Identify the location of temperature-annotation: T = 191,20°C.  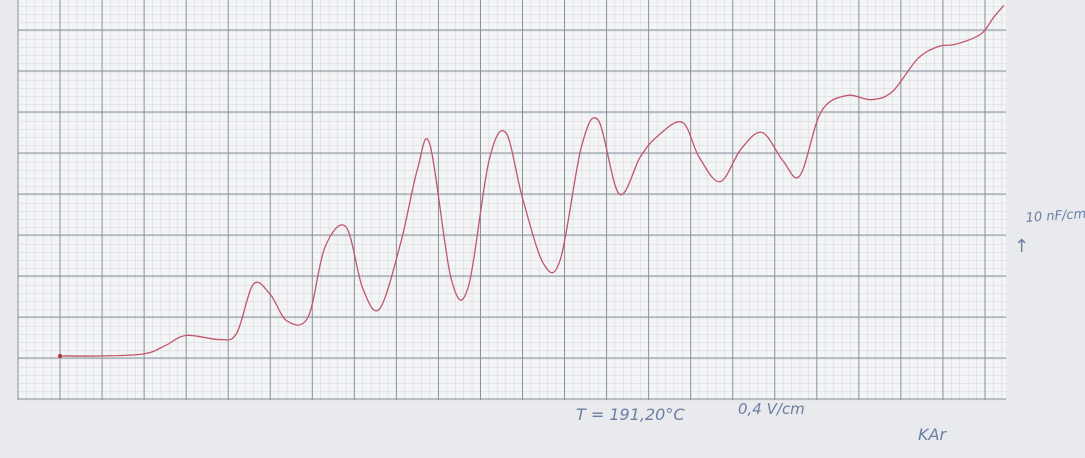
(630, 414).